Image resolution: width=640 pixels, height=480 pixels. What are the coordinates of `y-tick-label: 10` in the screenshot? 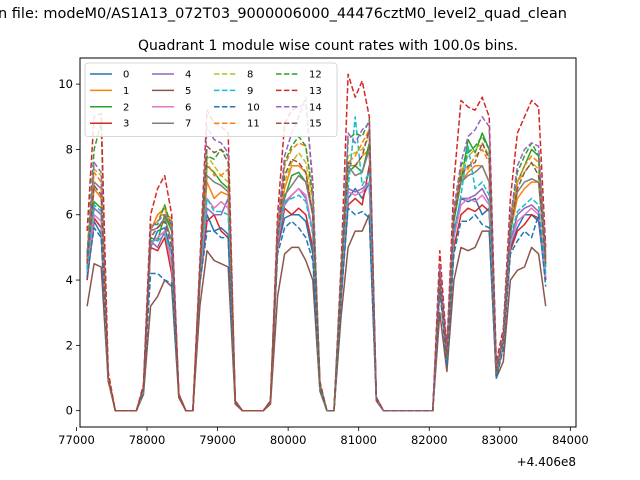 It's located at (65, 84).